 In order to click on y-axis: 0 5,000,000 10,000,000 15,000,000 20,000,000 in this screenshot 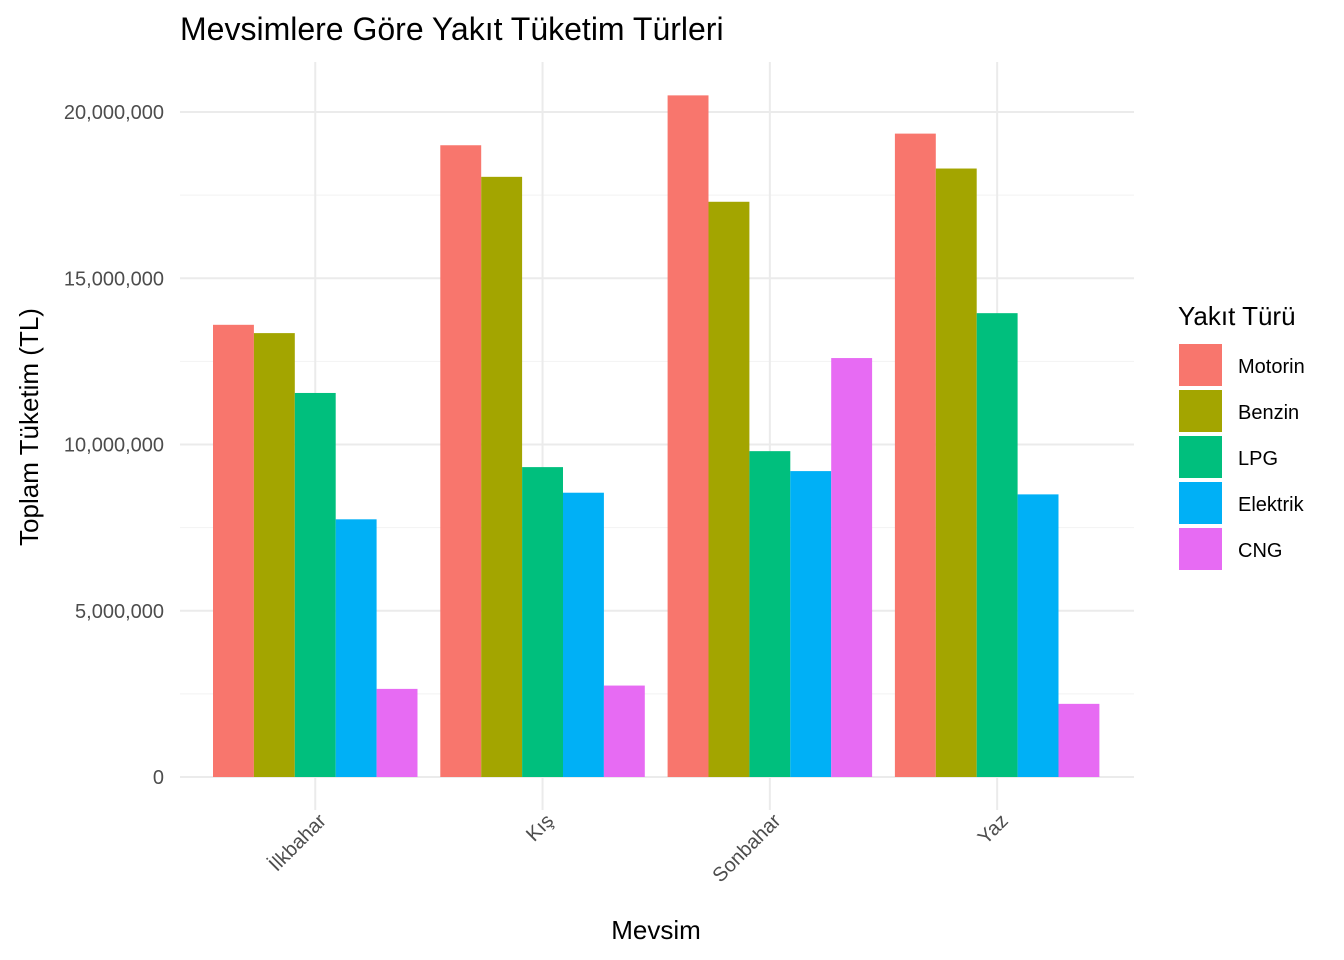, I will do `click(114, 445)`.